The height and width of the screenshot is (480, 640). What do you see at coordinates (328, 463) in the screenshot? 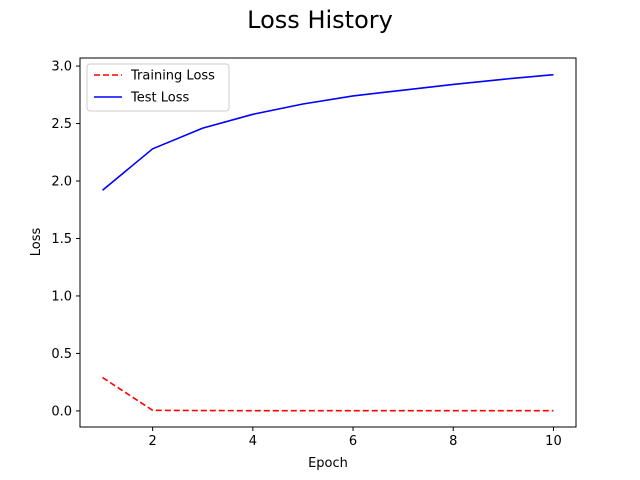
I see `x-axis-label: Epoch` at bounding box center [328, 463].